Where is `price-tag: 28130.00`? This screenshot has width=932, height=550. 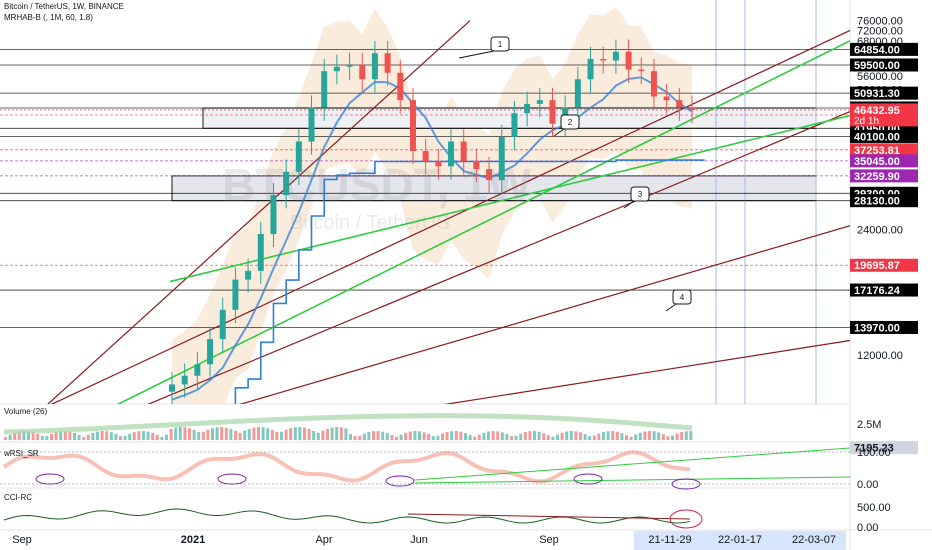 price-tag: 28130.00 is located at coordinates (884, 201).